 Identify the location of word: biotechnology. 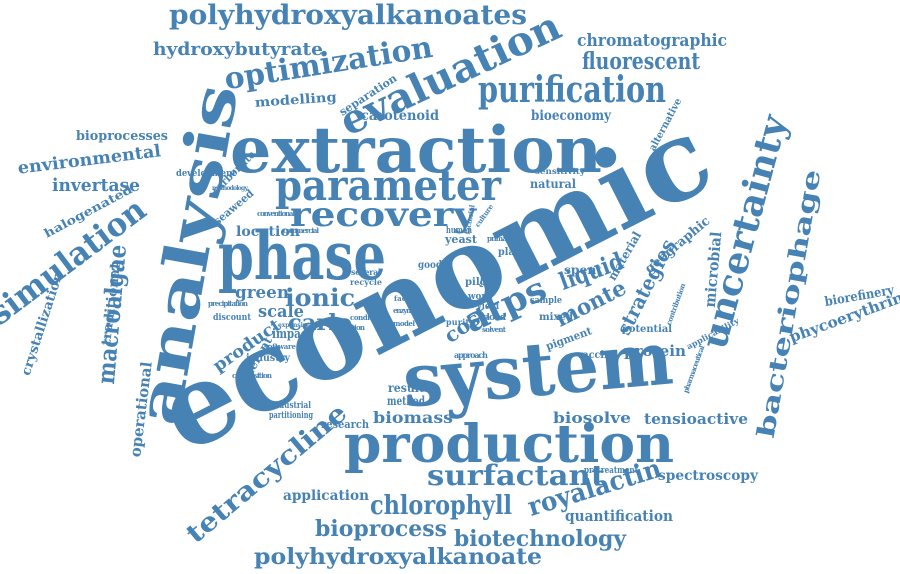
(540, 539).